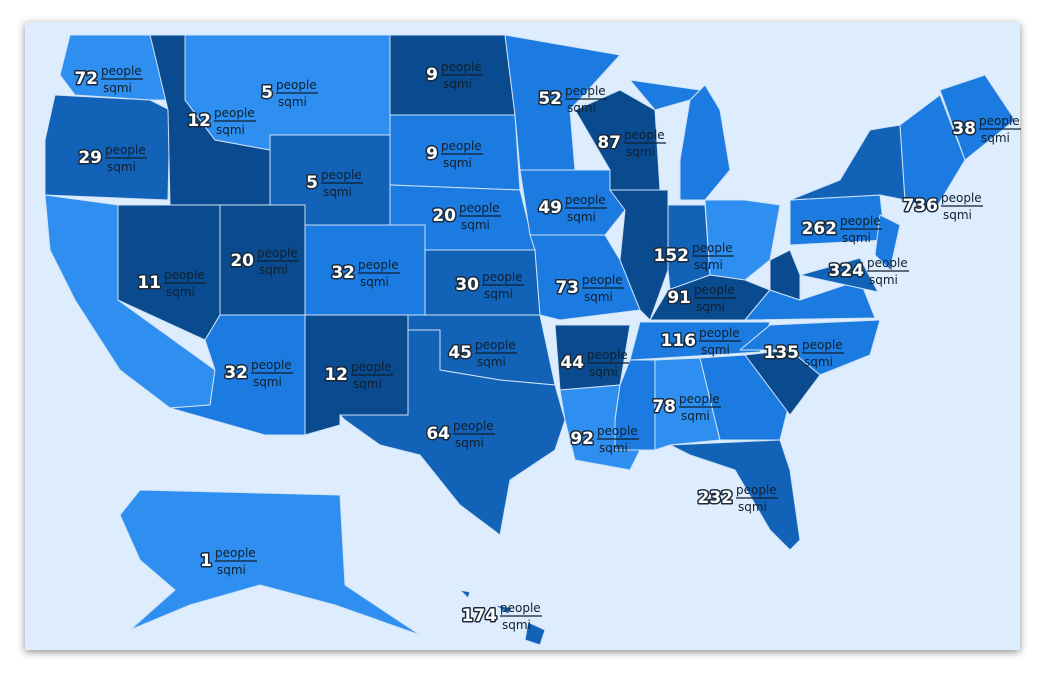  What do you see at coordinates (550, 208) in the screenshot?
I see `density-value: 49` at bounding box center [550, 208].